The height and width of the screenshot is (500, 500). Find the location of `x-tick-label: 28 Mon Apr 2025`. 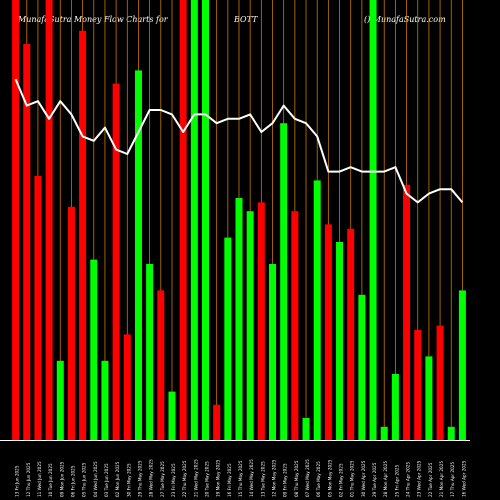

x-tick-label: 28 Mon Apr 2025 is located at coordinates (385, 479).